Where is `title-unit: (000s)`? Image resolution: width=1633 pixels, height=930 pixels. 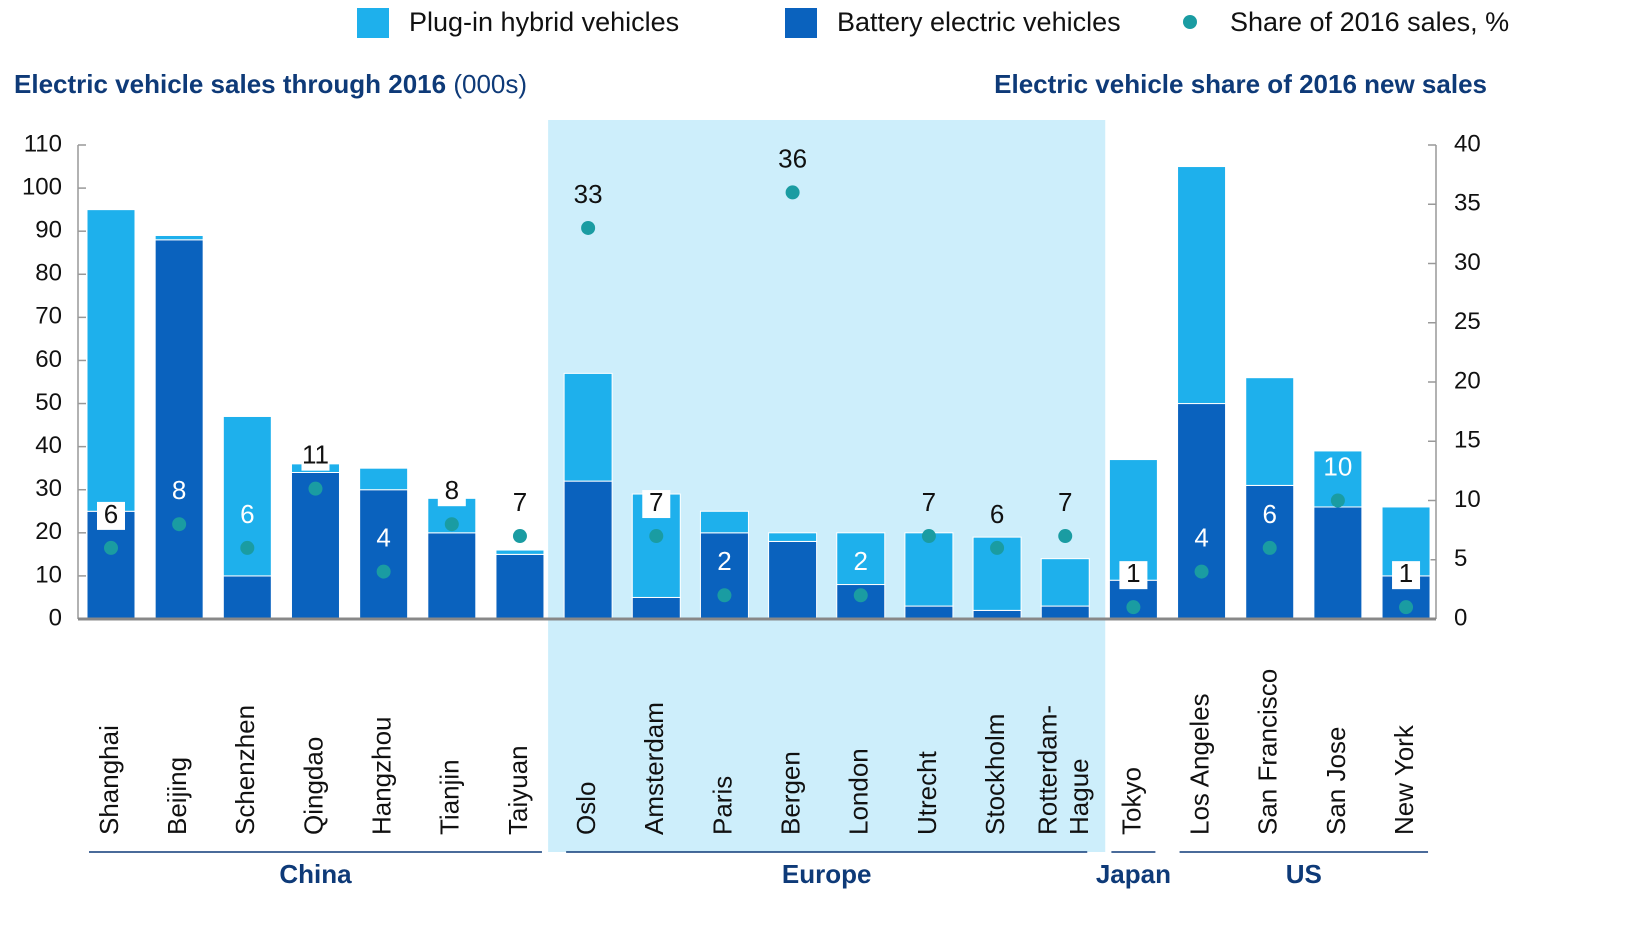 title-unit: (000s) is located at coordinates (490, 84).